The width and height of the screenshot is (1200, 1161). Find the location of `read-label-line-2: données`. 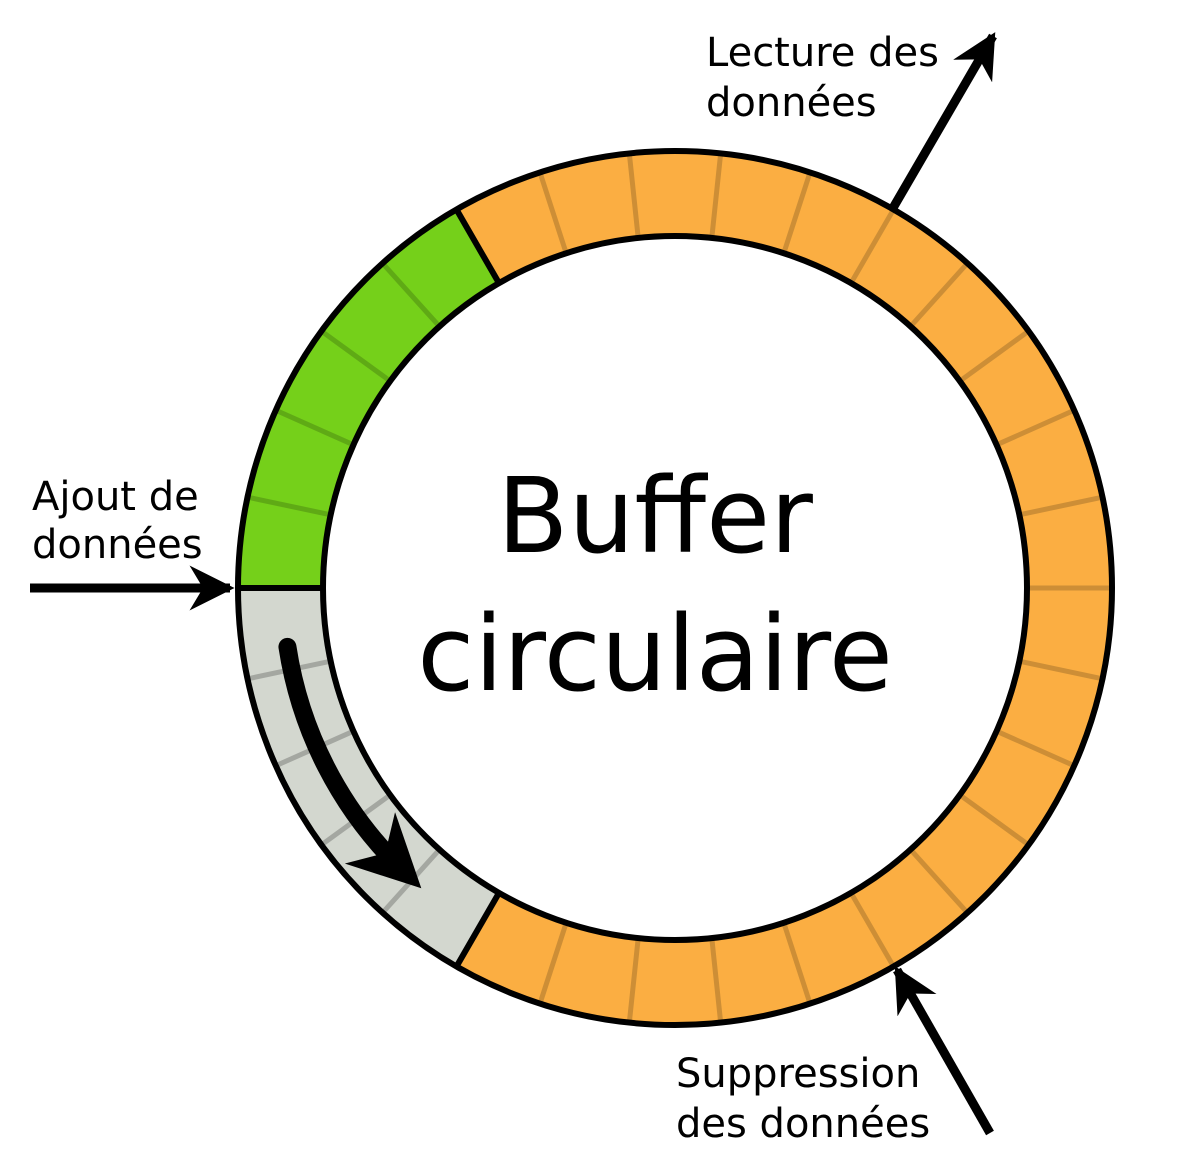

read-label-line-2: données is located at coordinates (791, 103).